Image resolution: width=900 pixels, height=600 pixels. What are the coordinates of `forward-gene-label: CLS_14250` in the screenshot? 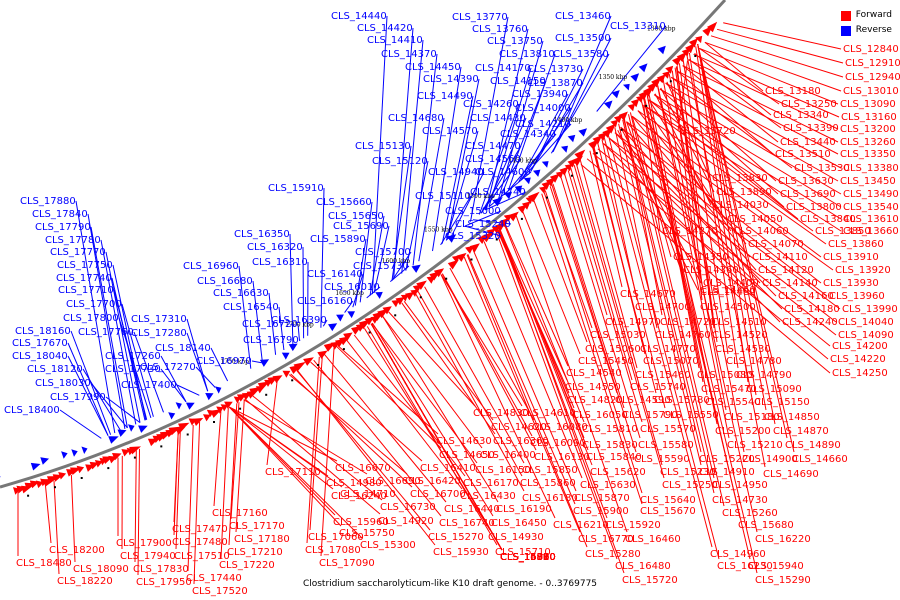 It's located at (860, 373).